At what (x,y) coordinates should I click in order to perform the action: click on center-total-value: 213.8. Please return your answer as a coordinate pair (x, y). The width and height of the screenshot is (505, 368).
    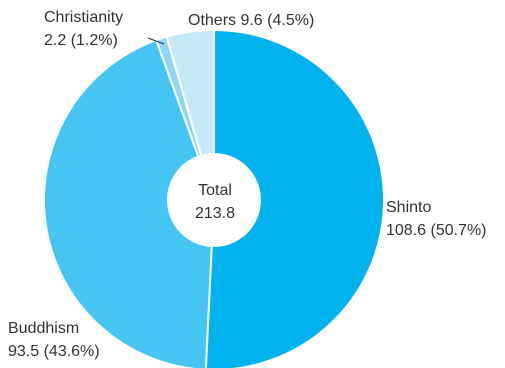
    Looking at the image, I should click on (215, 213).